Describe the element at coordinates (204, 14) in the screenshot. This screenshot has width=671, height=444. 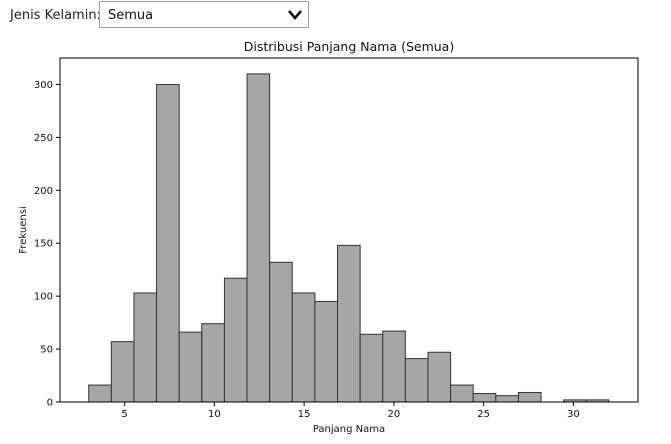
I see `gender-select: Semua` at that location.